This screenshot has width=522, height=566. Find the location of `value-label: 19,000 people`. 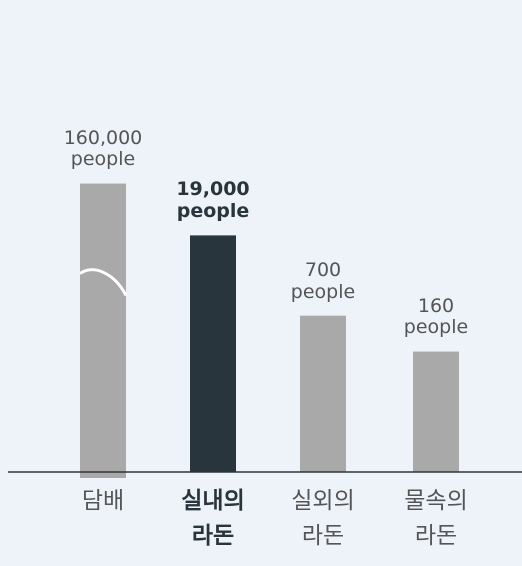

value-label: 19,000 people is located at coordinates (213, 200).